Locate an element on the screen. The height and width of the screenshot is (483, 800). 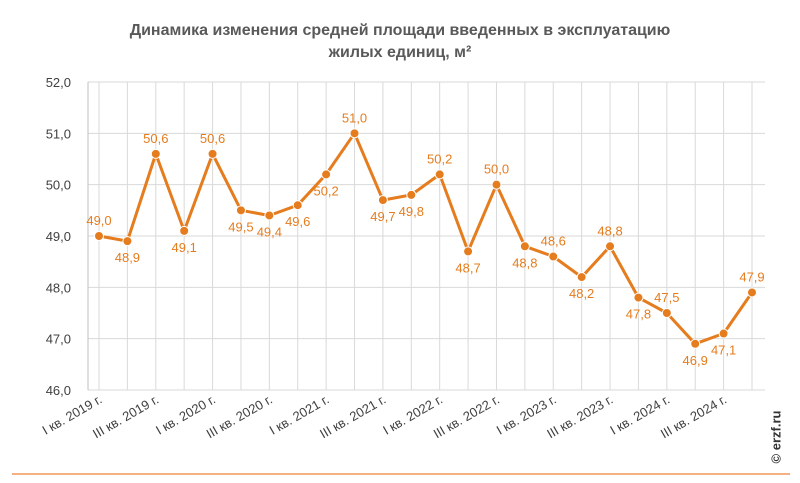
data-label: 49,8 is located at coordinates (411, 211).